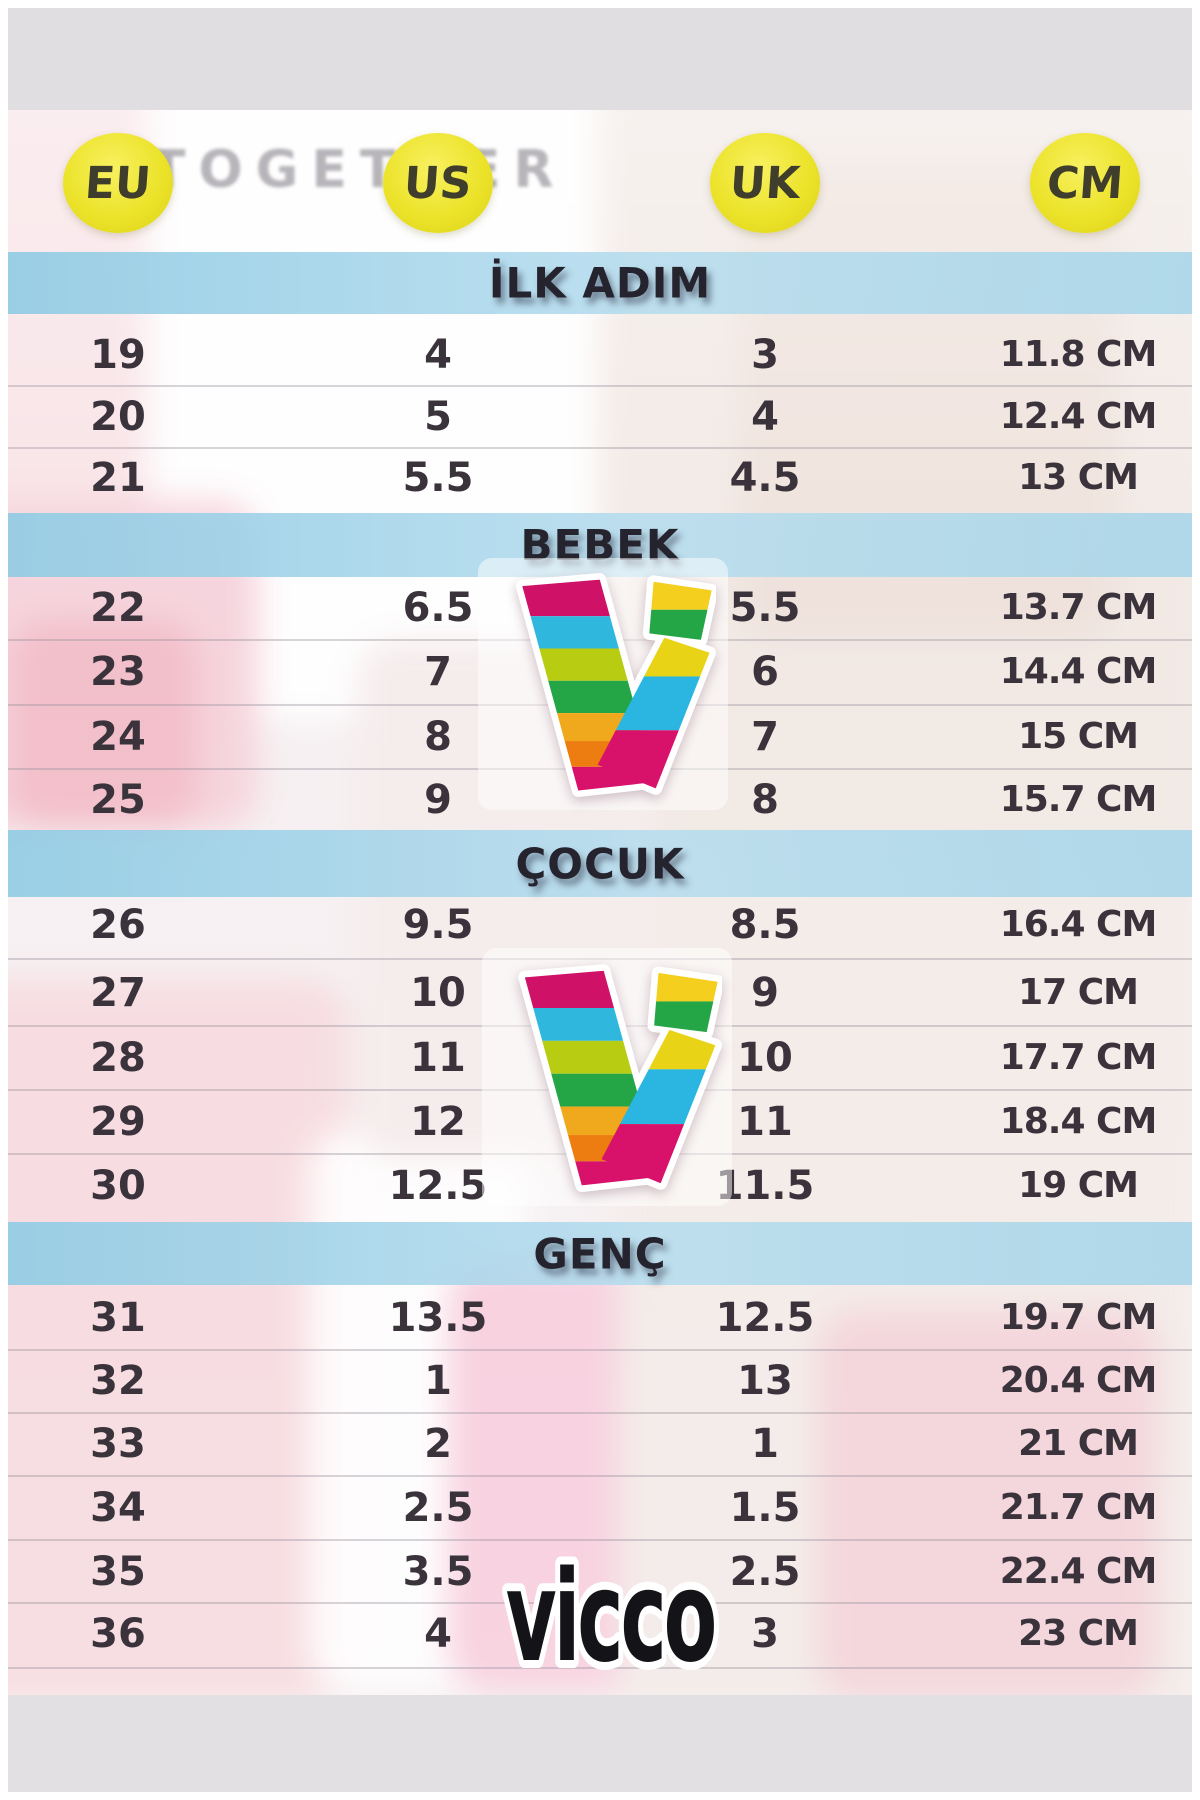 The image size is (1200, 1800). What do you see at coordinates (600, 1253) in the screenshot?
I see `section-label: GENÇ` at bounding box center [600, 1253].